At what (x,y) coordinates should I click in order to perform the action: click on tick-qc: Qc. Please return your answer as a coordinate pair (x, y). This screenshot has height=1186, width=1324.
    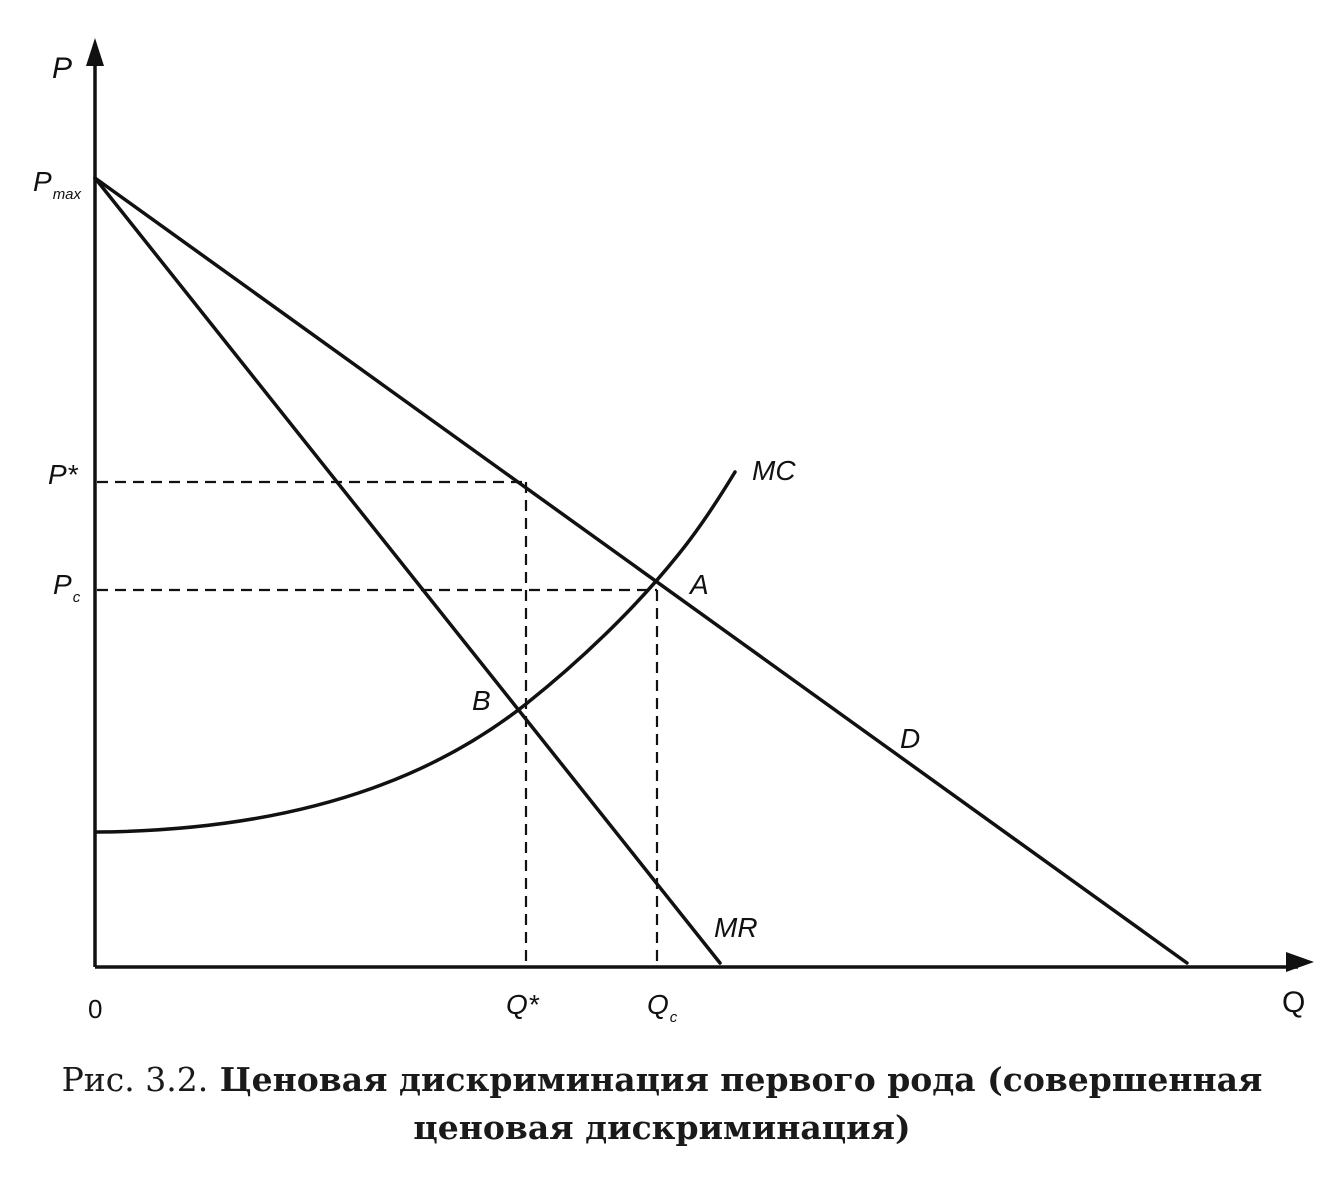
    Looking at the image, I should click on (662, 1007).